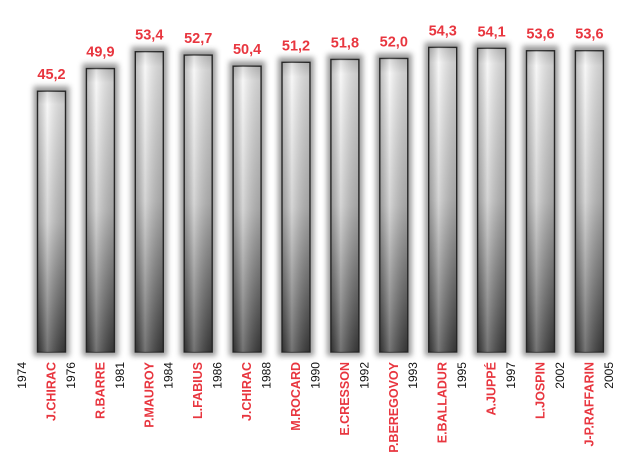 This screenshot has height=467, width=632. I want to click on year-tick: 1984, so click(169, 375).